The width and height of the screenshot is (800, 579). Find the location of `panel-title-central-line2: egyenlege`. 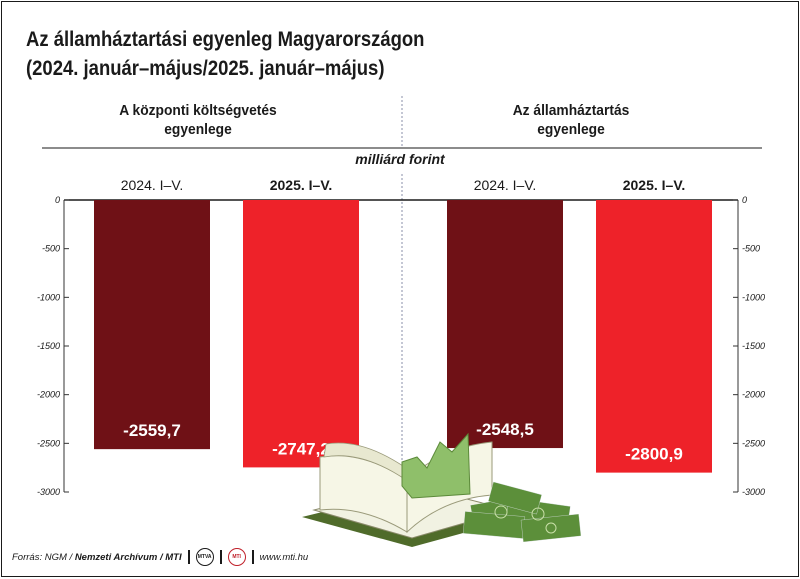

panel-title-central-line2: egyenlege is located at coordinates (198, 129).